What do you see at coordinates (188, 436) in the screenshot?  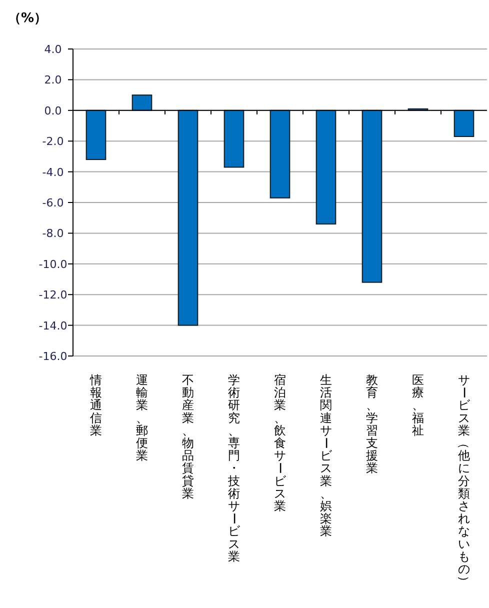 I see `x-tick-label: 不動産業、物品賃貸業` at bounding box center [188, 436].